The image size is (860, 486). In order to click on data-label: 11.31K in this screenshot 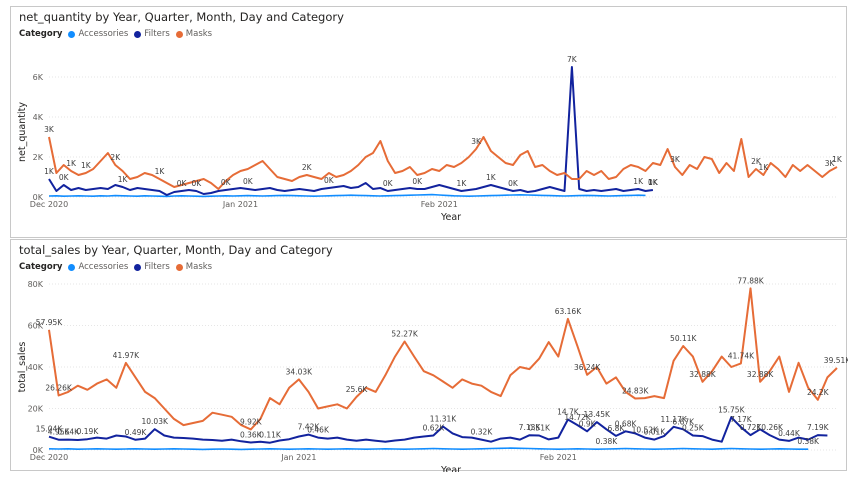, I will do `click(443, 419)`.